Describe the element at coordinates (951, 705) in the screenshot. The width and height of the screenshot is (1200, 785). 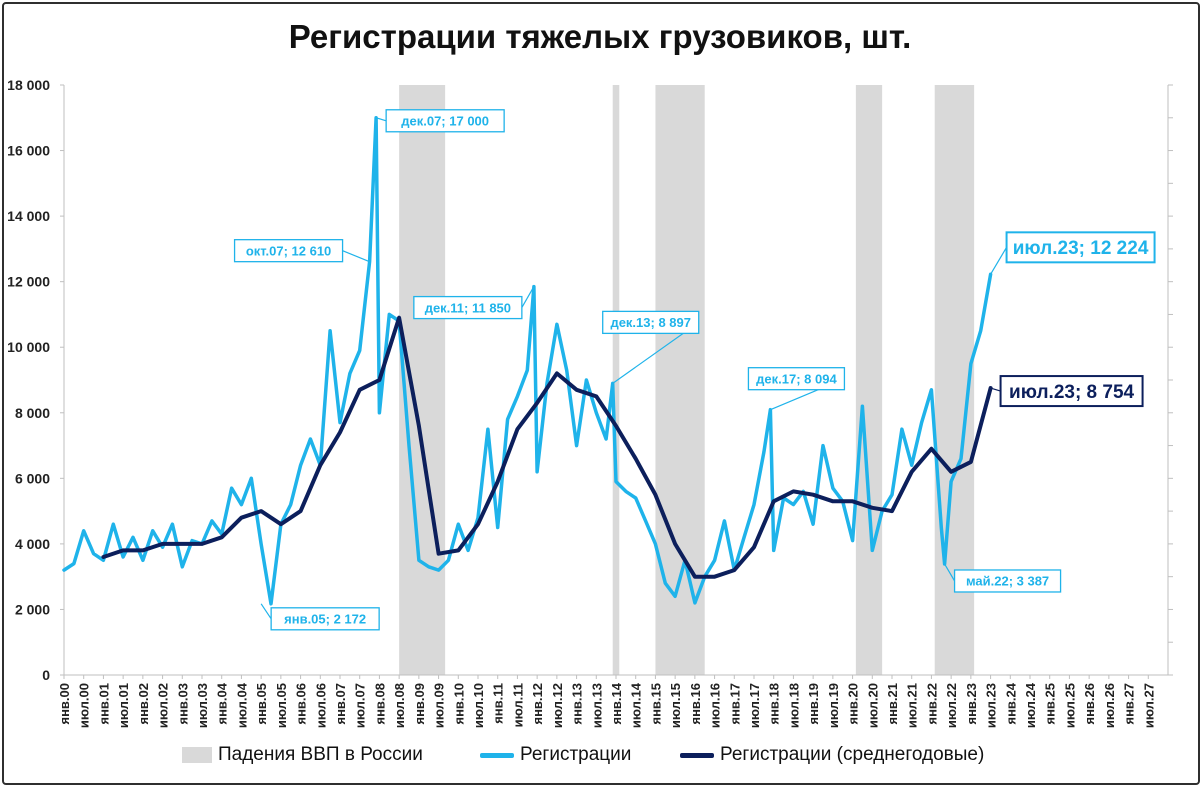
I see `x-tick-label: июл.22` at that location.